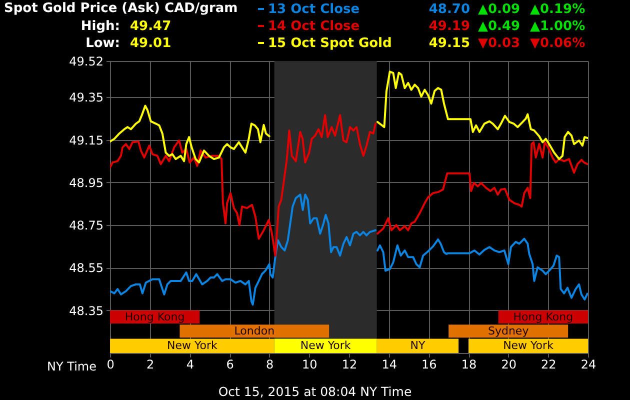  What do you see at coordinates (151, 43) in the screenshot?
I see `text: 49.01` at bounding box center [151, 43].